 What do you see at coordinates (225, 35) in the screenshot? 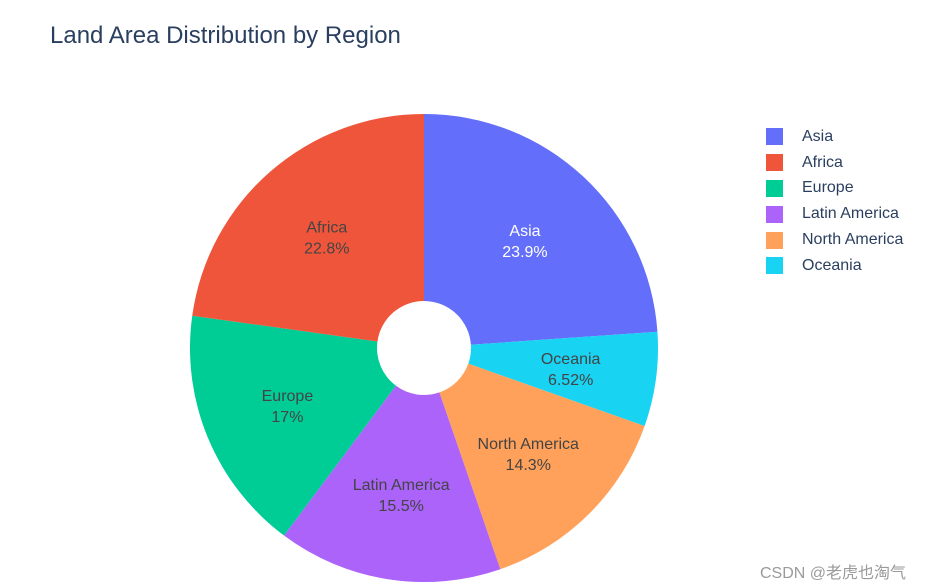
I see `chart-title: Land Area Distribution by Region` at bounding box center [225, 35].